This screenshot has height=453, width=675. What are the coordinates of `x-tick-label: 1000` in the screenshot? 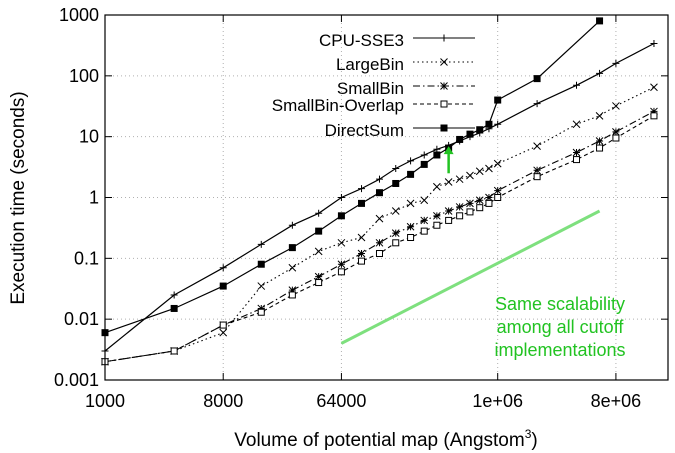 It's located at (105, 401).